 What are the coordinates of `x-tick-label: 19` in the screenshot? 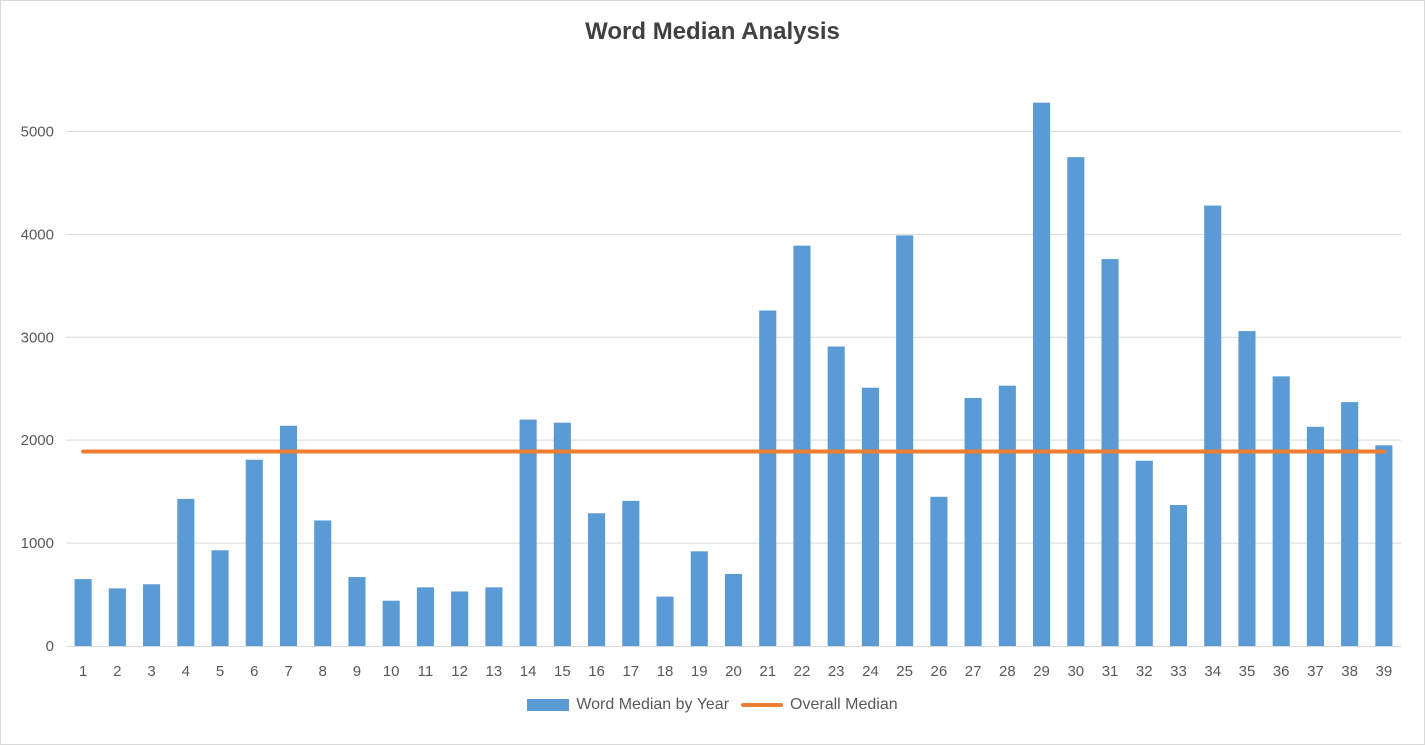 It's located at (699, 671).